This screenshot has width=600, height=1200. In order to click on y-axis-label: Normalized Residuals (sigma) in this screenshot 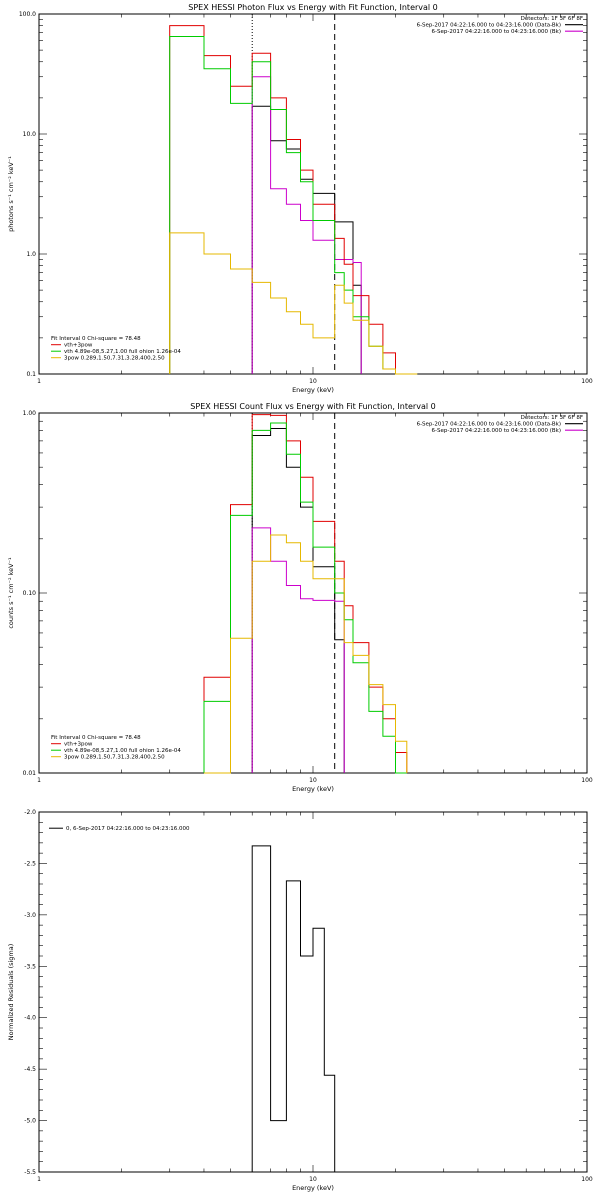, I will do `click(11, 992)`.